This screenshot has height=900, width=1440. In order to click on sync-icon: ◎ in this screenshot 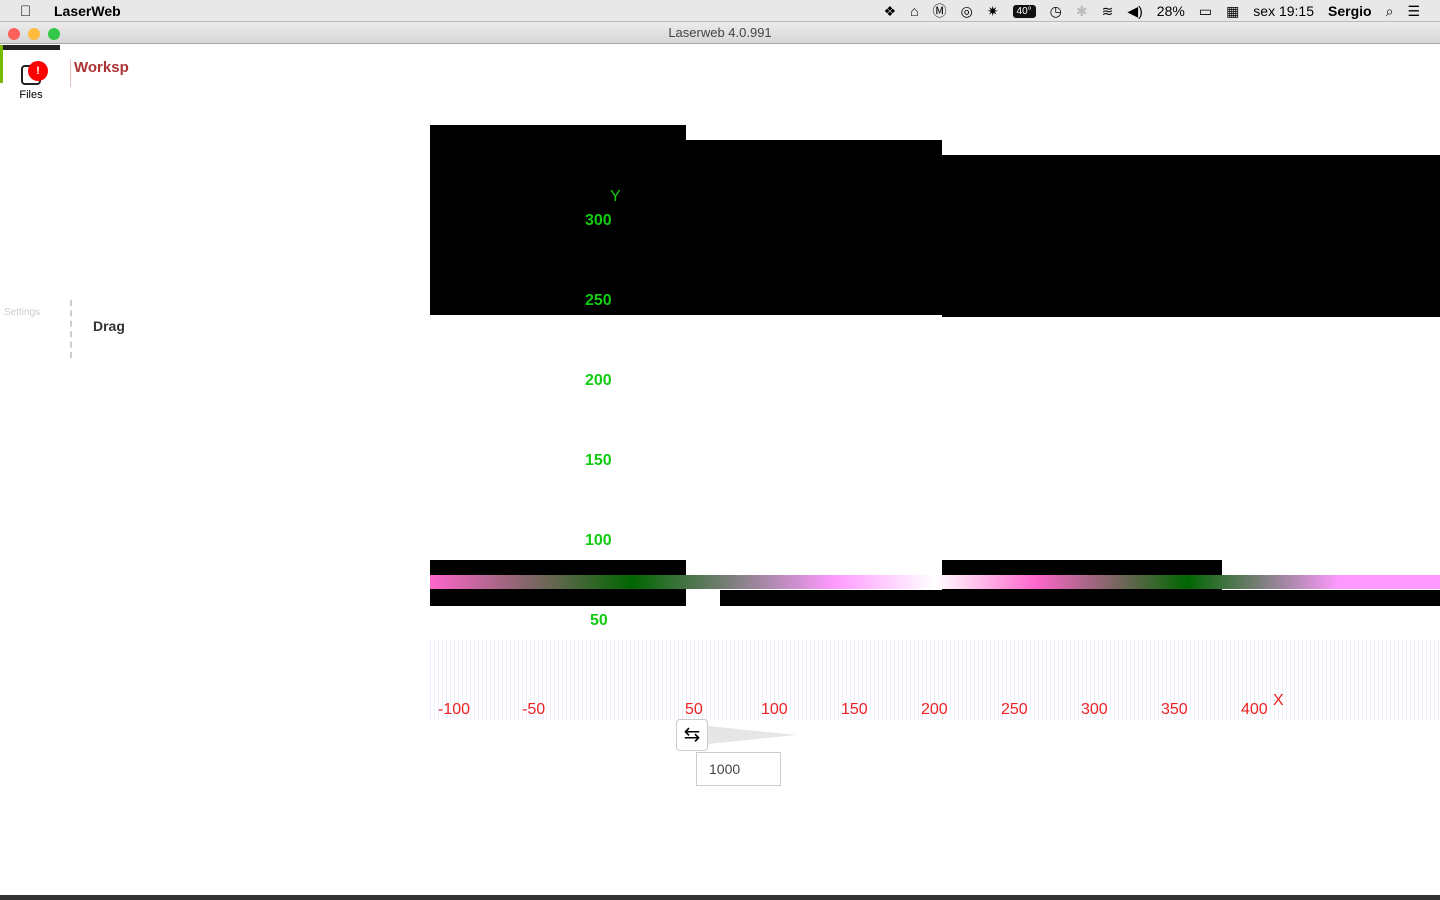, I will do `click(966, 10)`.